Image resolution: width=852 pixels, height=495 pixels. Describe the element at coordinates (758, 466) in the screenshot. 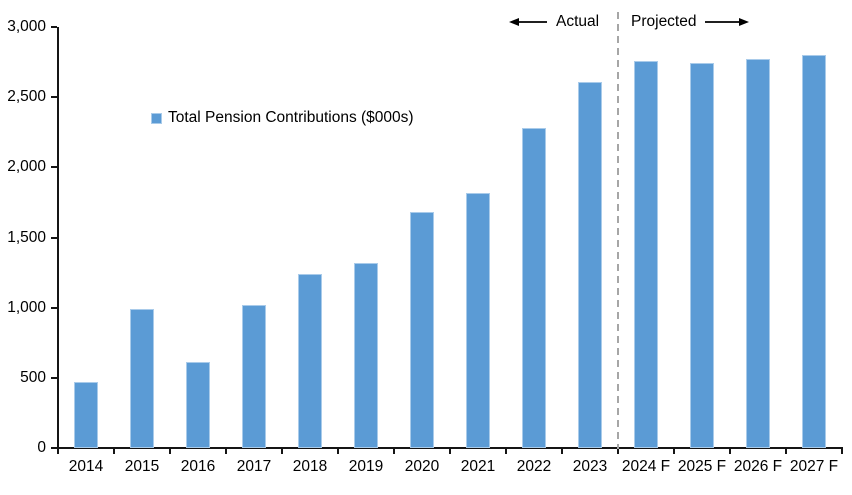

I see `x-label-2026-f: 2026 F` at that location.